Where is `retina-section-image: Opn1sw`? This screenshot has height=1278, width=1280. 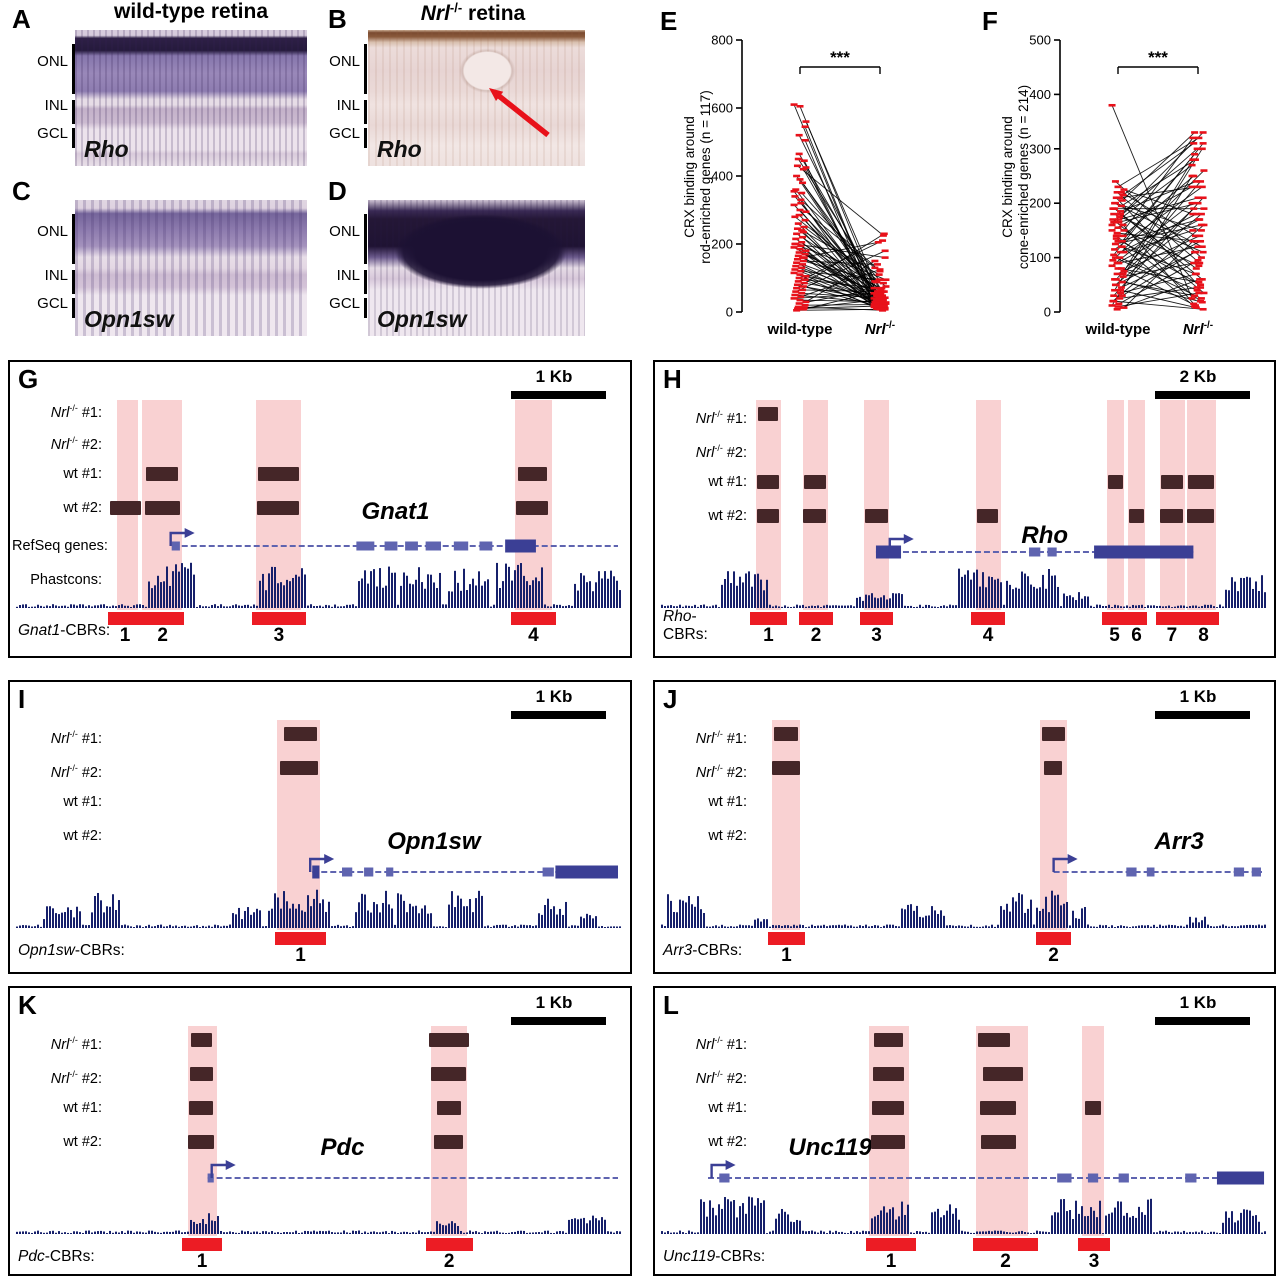
retina-section-image: Opn1sw is located at coordinates (191, 268).